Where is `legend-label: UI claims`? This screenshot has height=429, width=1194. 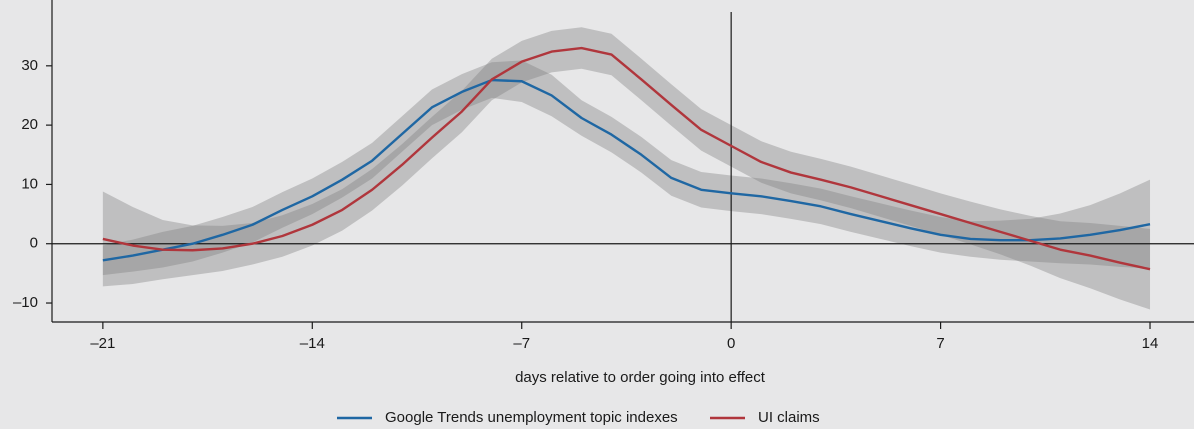 legend-label: UI claims is located at coordinates (789, 417).